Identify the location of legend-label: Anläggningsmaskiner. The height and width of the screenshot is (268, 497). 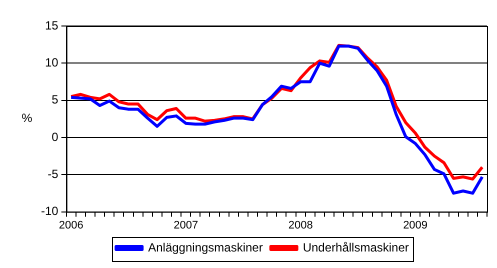
(205, 247).